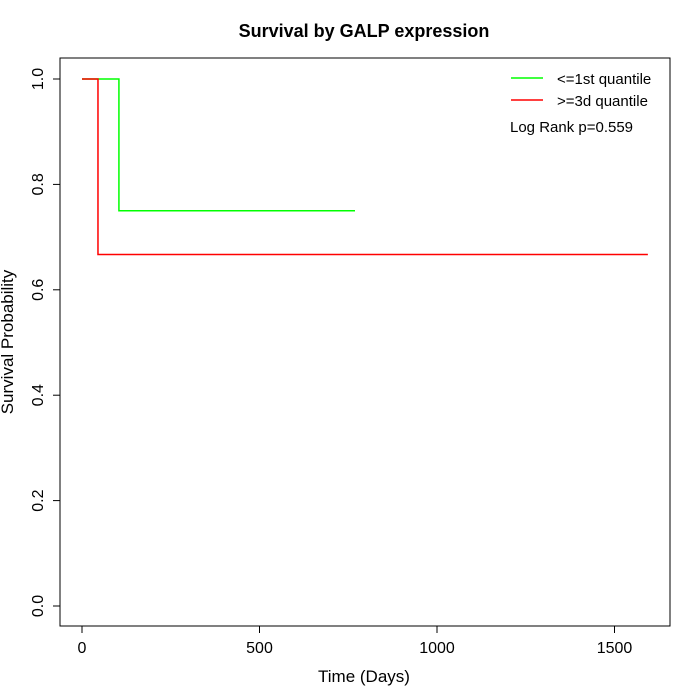  Describe the element at coordinates (8, 341) in the screenshot. I see `y-axis-label: Survival Probability` at that location.